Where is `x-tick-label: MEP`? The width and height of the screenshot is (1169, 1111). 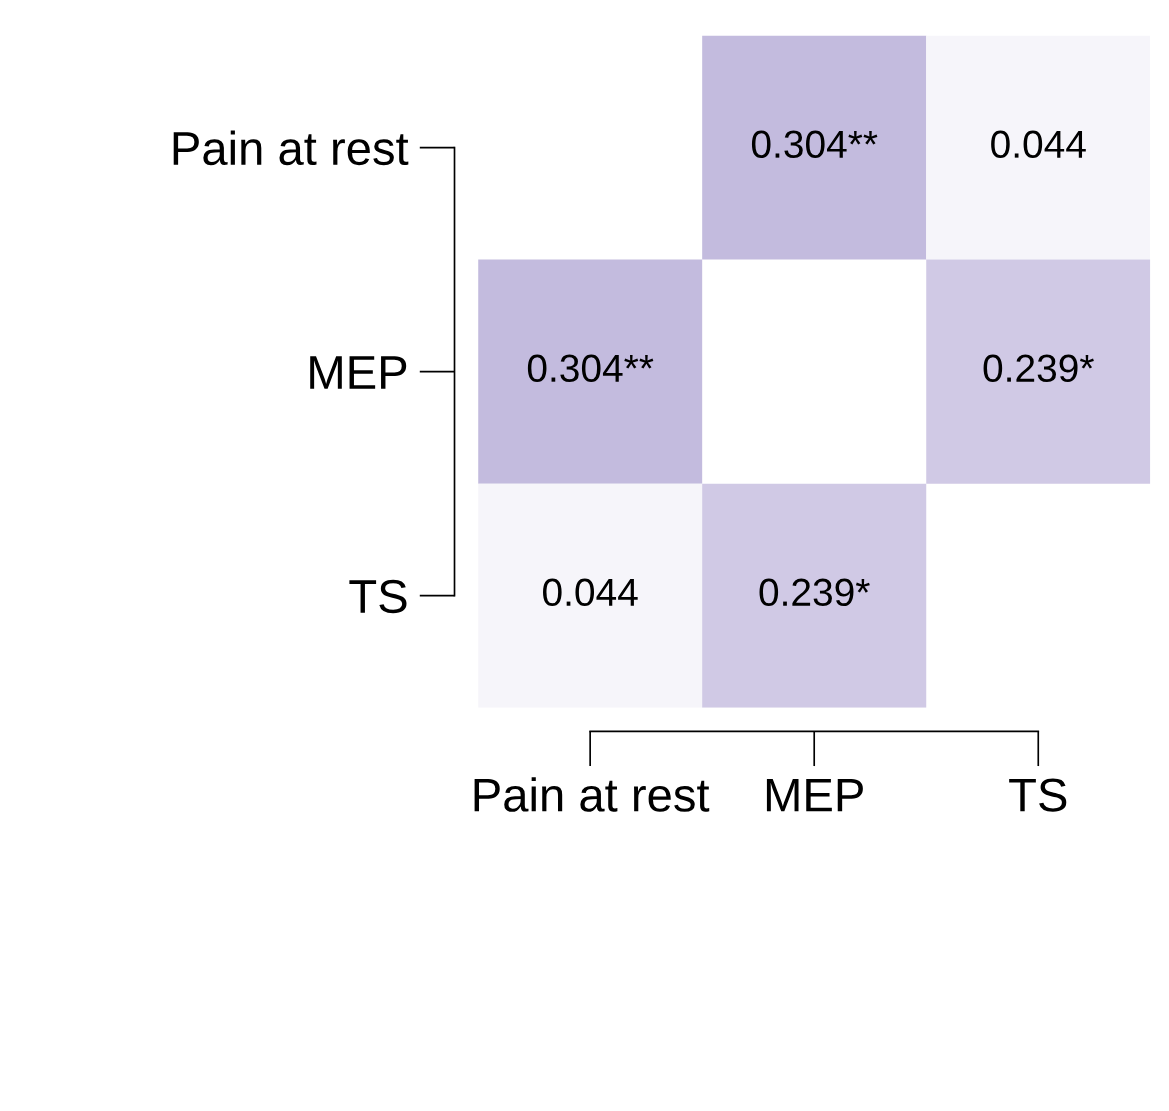 x-tick-label: MEP is located at coordinates (814, 795).